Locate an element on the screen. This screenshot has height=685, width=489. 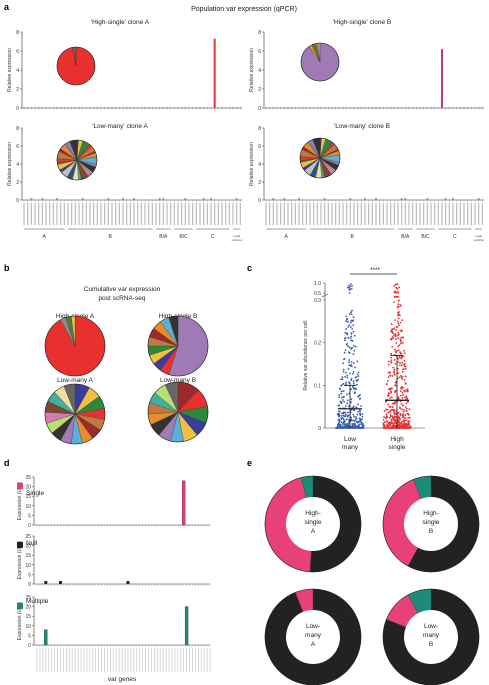
d-y-tick-label: 0 is located at coordinates (29, 646).